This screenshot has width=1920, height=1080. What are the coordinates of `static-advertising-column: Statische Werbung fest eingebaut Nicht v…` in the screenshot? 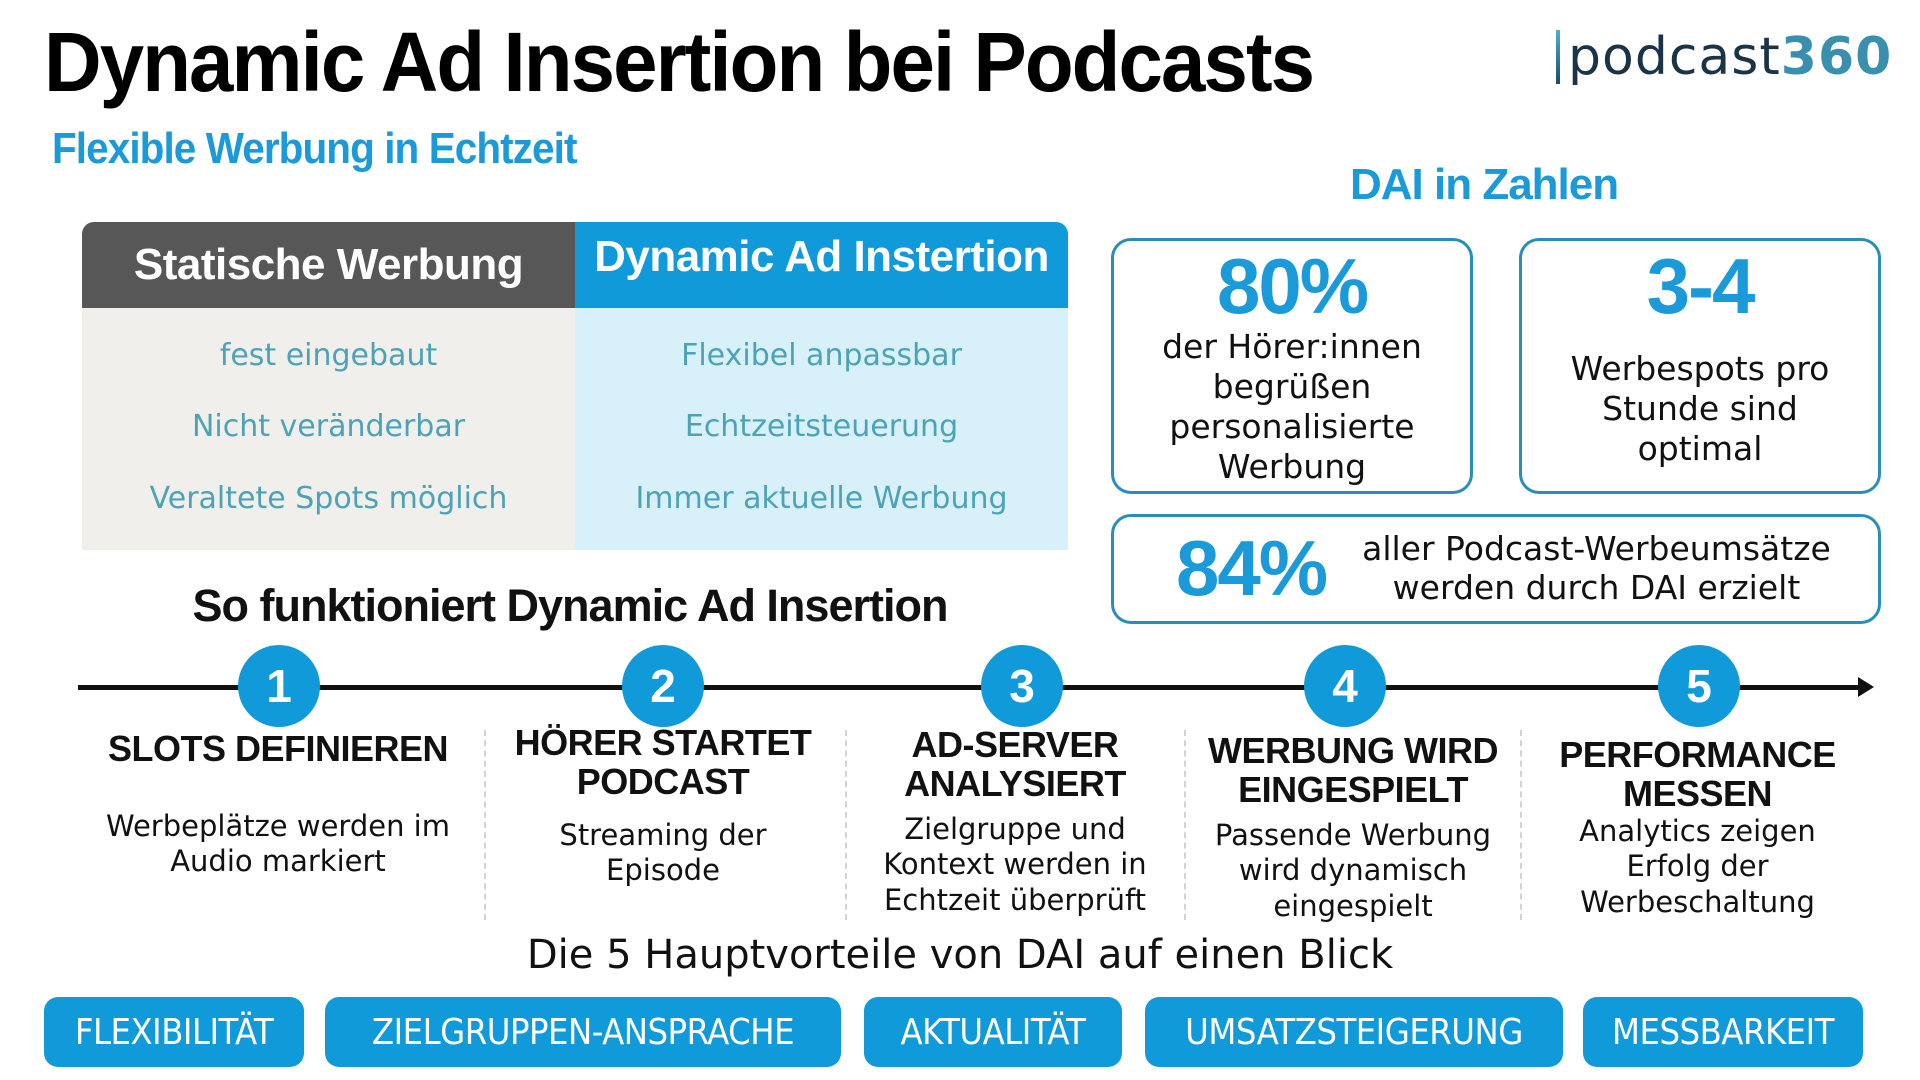 It's located at (328, 386).